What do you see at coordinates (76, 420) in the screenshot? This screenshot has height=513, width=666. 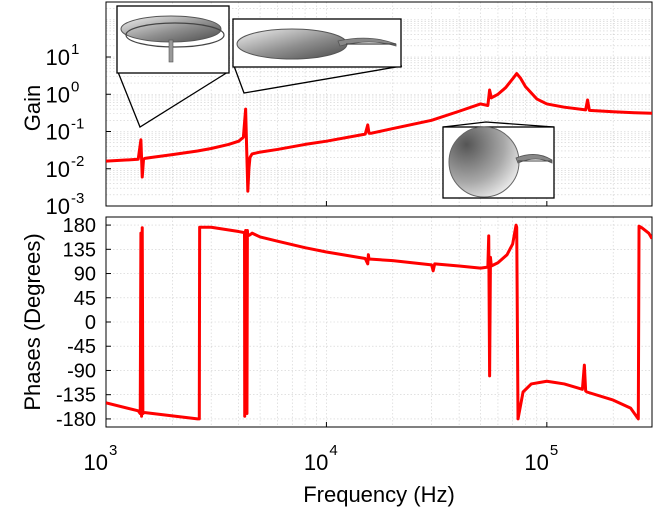 I see `phase-y-tick-label: -180` at bounding box center [76, 420].